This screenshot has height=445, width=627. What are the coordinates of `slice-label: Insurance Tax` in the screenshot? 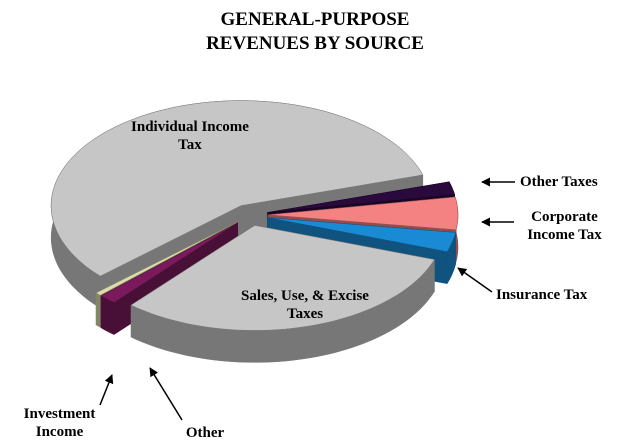 It's located at (542, 295).